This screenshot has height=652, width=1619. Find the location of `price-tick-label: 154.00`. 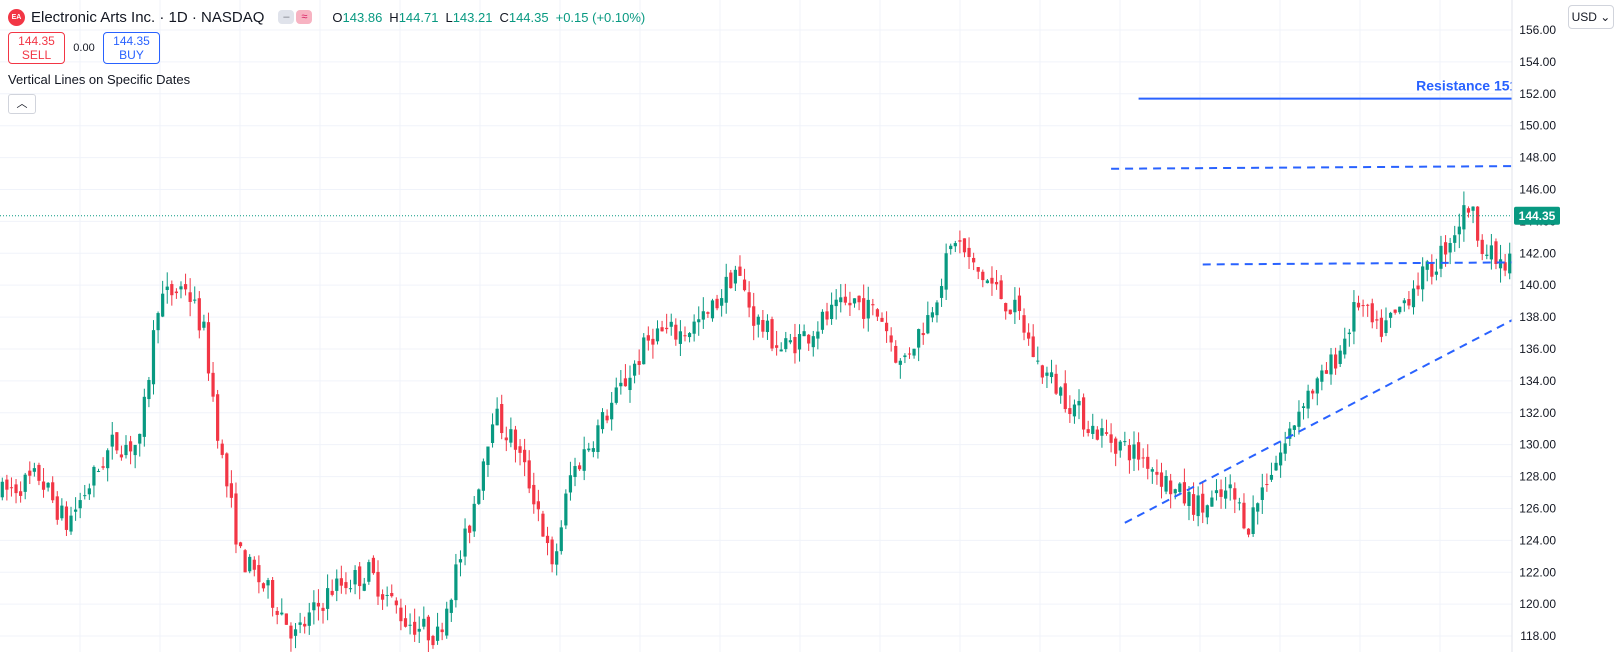

price-tick-label: 154.00 is located at coordinates (1537, 62).